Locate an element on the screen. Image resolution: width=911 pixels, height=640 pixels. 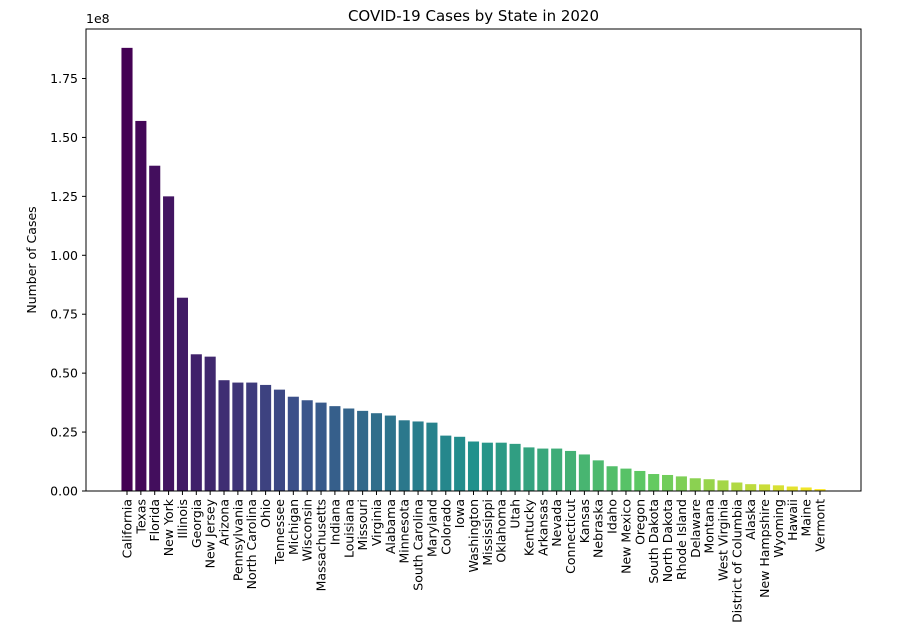
x-tick-label: North Carolina is located at coordinates (251, 544).